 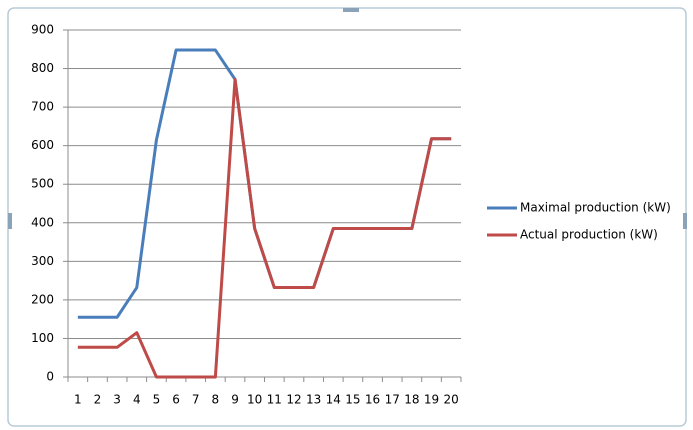 I want to click on x-tick-label: 14, so click(x=333, y=400).